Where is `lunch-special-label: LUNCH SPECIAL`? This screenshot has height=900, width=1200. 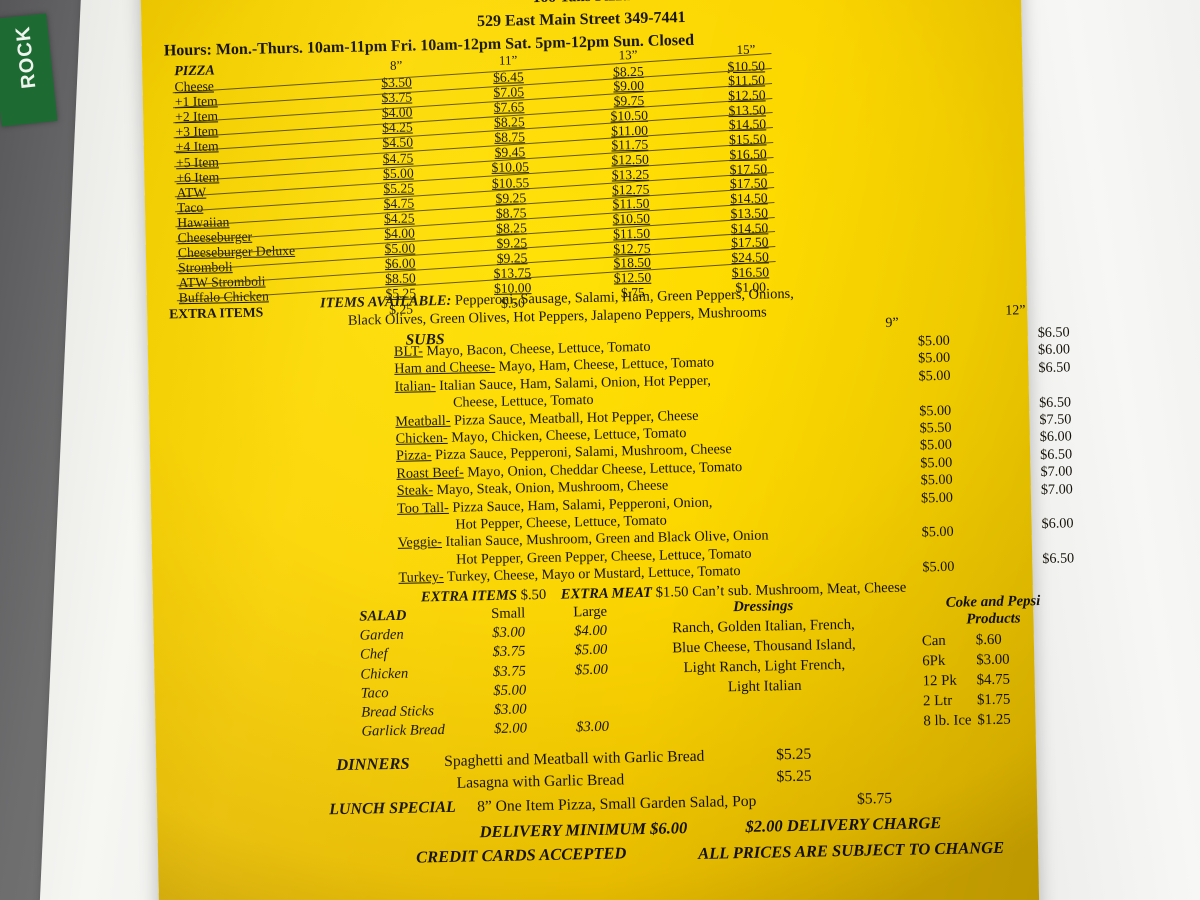
lunch-special-label: LUNCH SPECIAL is located at coordinates (392, 808).